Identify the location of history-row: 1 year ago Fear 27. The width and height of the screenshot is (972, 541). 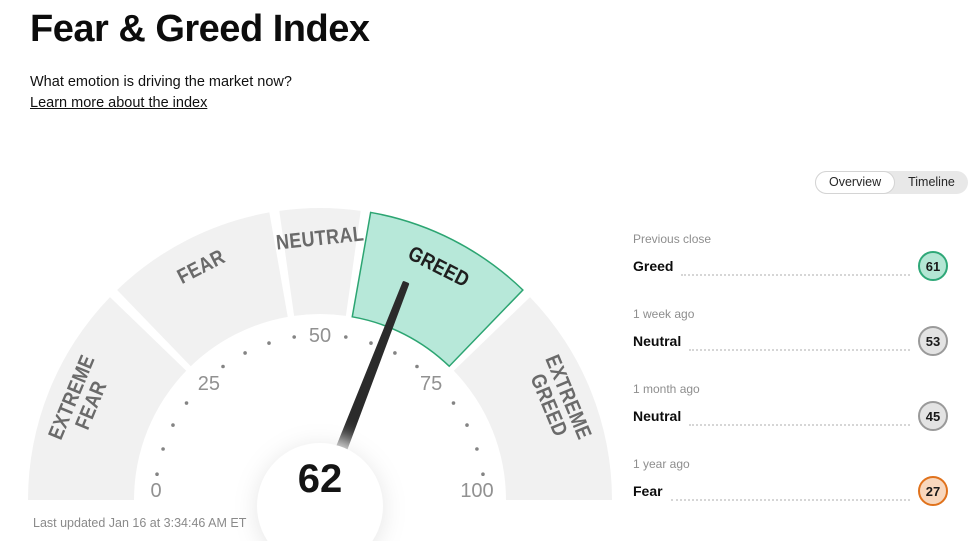
(790, 481).